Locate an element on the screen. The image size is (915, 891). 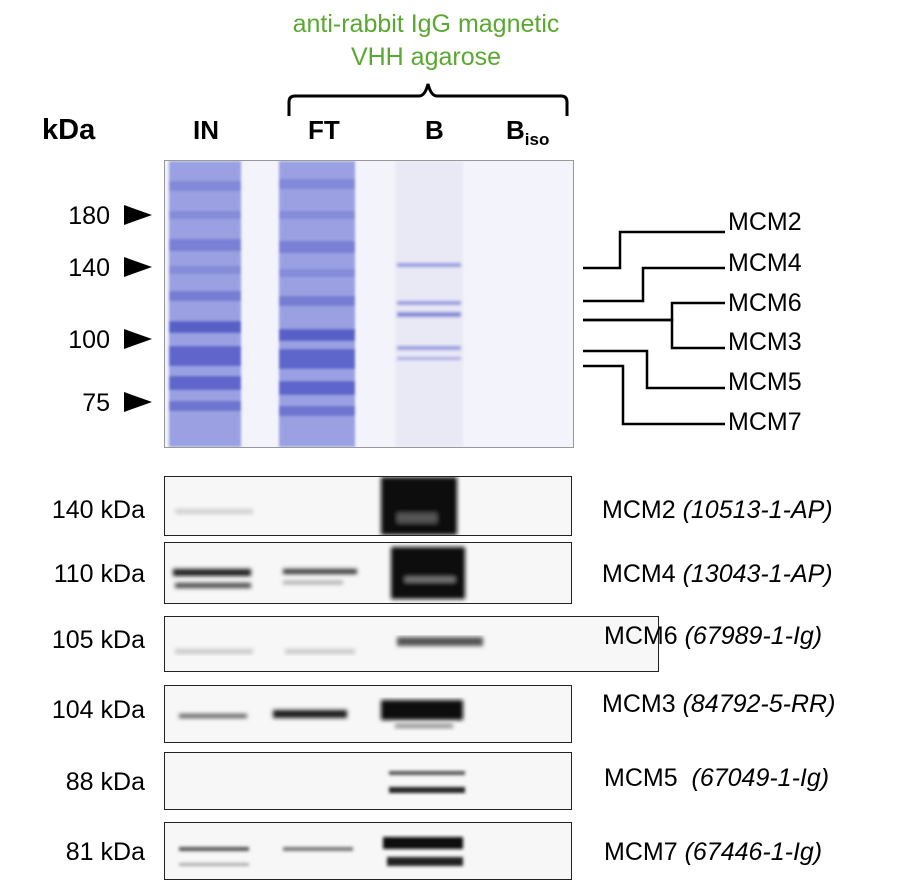
kda-header: kDa is located at coordinates (69, 130).